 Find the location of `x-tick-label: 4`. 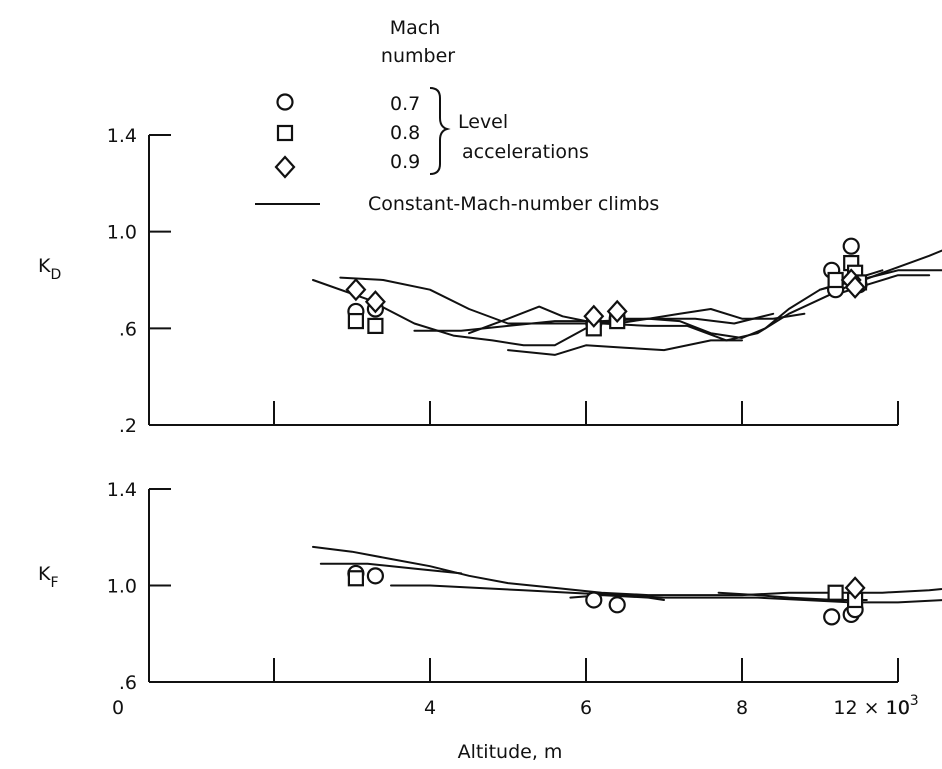

x-tick-label: 4 is located at coordinates (430, 708).